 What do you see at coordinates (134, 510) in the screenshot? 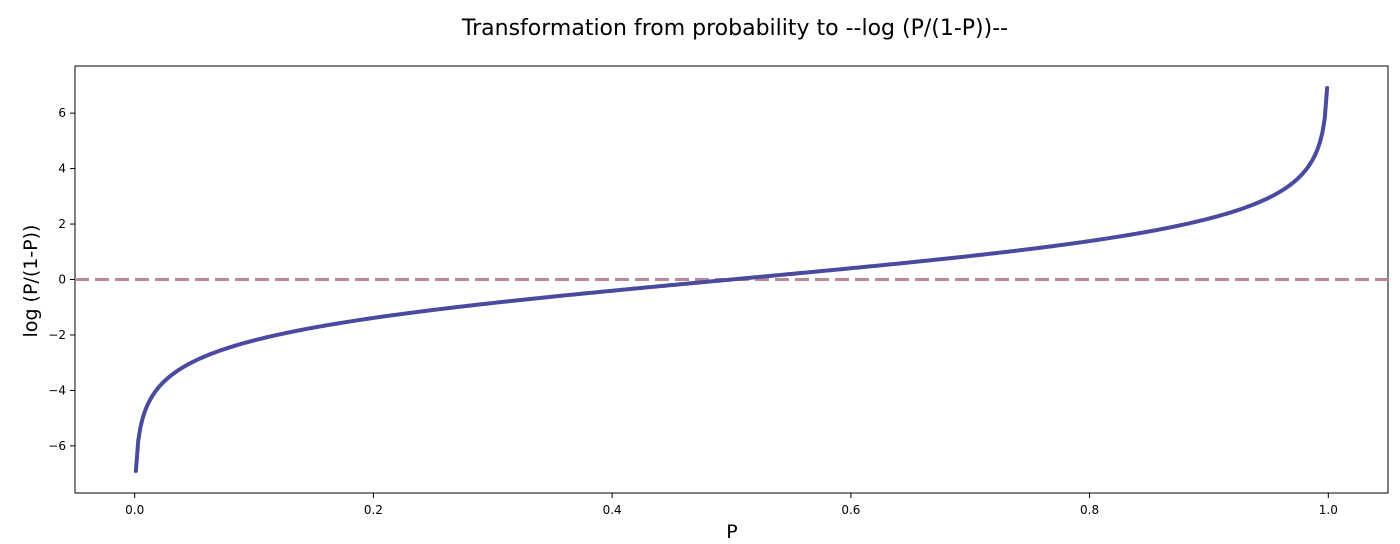
I see `x-tick-label: 0.0` at bounding box center [134, 510].